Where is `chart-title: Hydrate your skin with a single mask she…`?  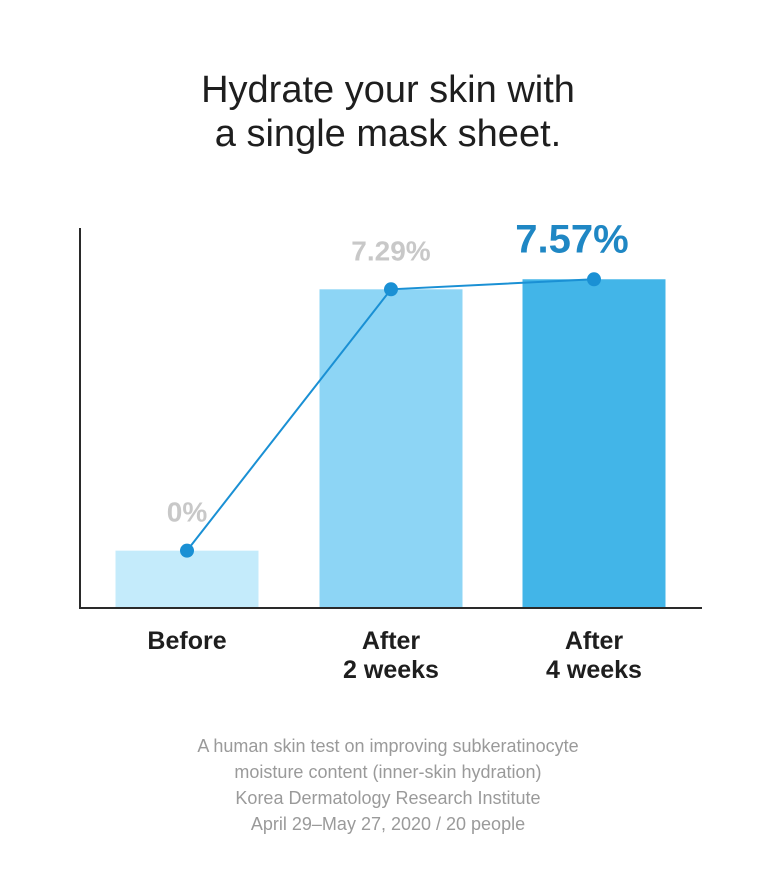
chart-title: Hydrate your skin with a single mask she… is located at coordinates (388, 112).